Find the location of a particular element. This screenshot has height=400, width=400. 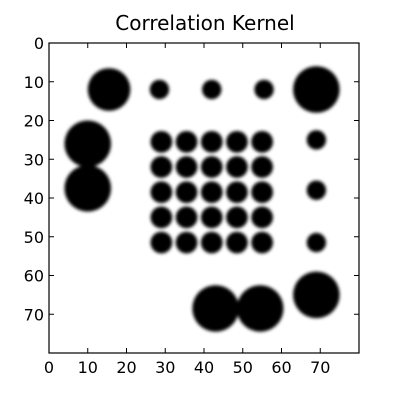

x-tick-label: 50 is located at coordinates (243, 367).